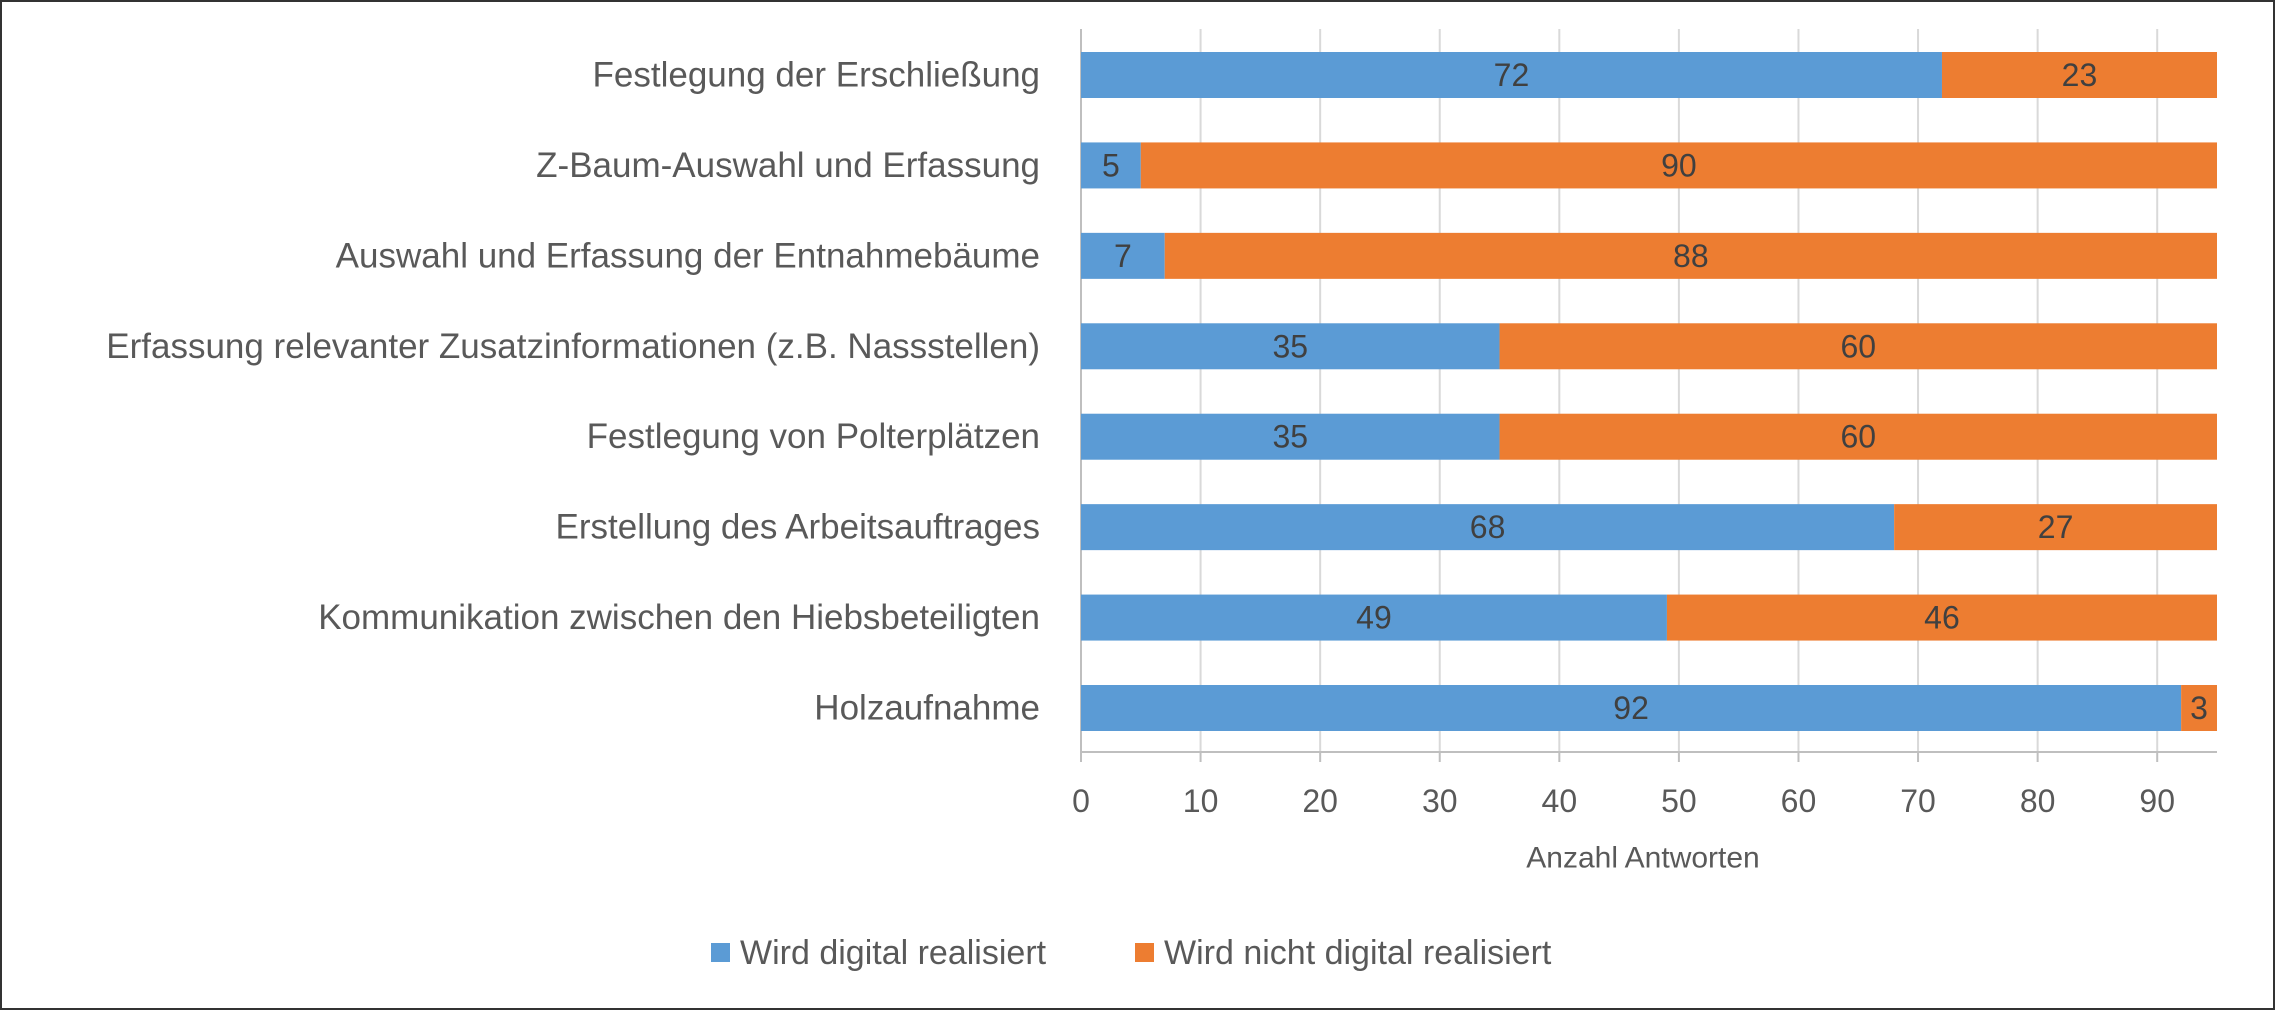 This screenshot has width=2275, height=1010. I want to click on data-label: 88, so click(1691, 256).